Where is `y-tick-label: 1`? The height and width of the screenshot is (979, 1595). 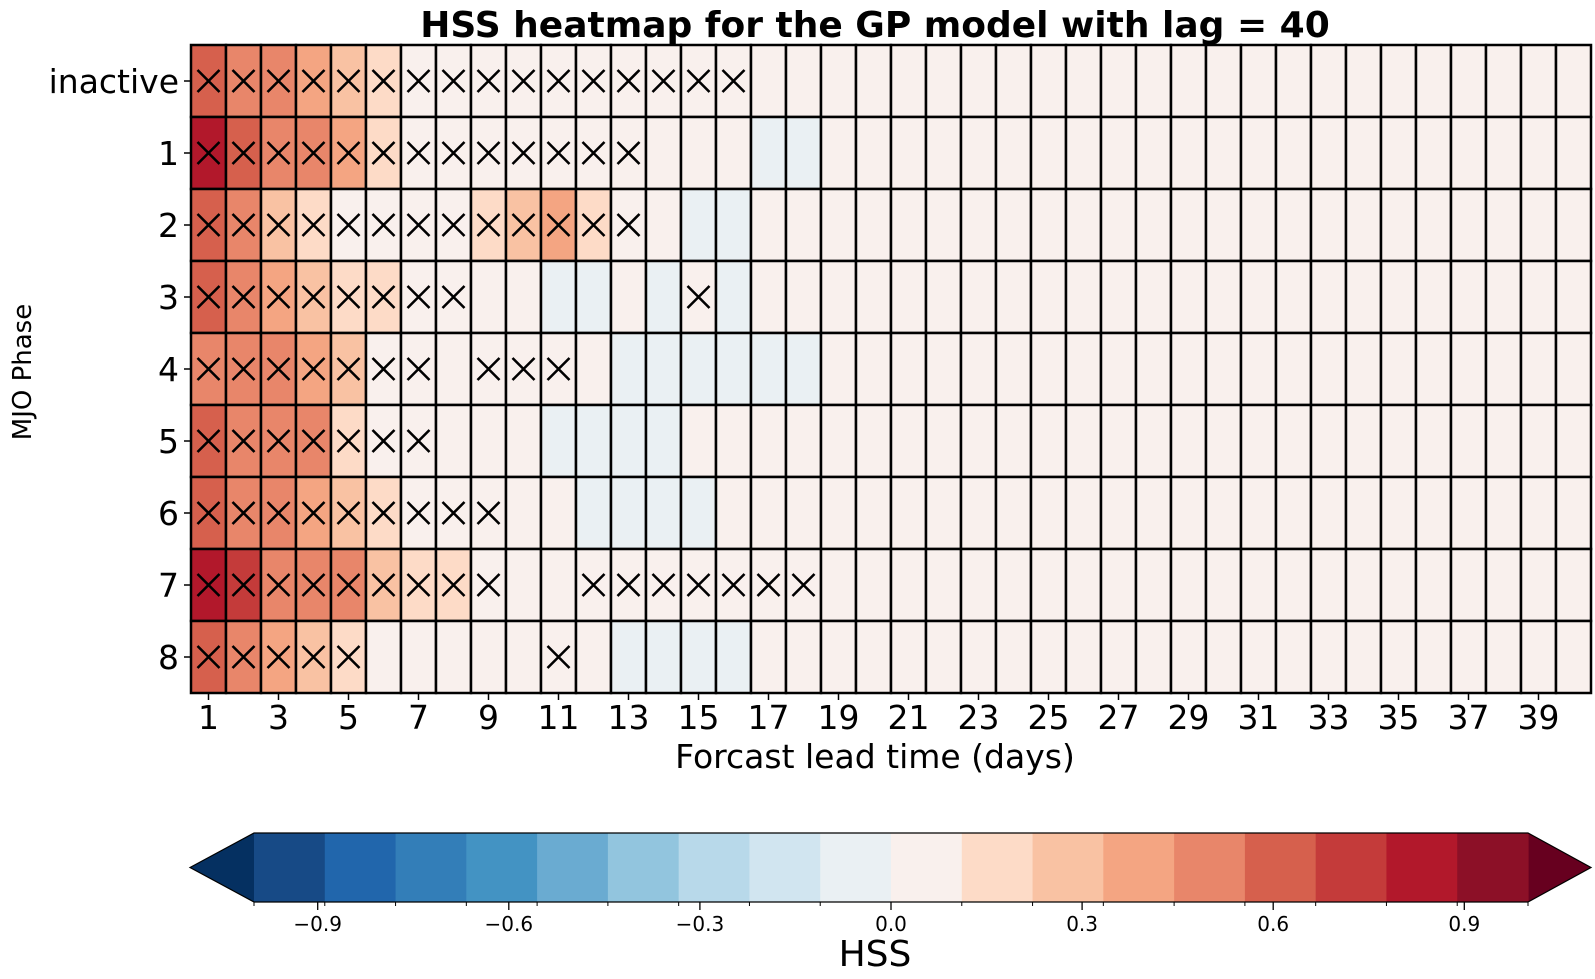
y-tick-label: 1 is located at coordinates (168, 153).